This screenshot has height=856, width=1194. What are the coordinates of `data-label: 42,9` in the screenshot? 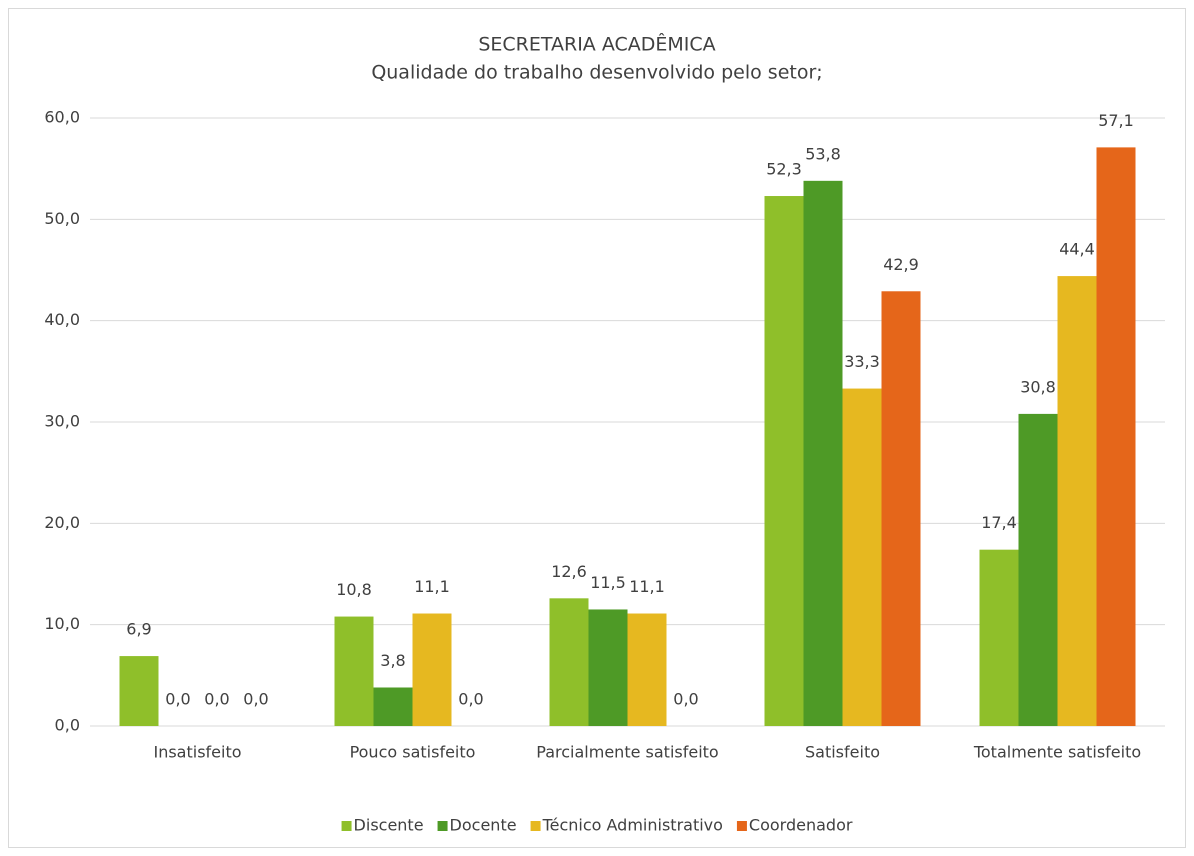 It's located at (901, 264).